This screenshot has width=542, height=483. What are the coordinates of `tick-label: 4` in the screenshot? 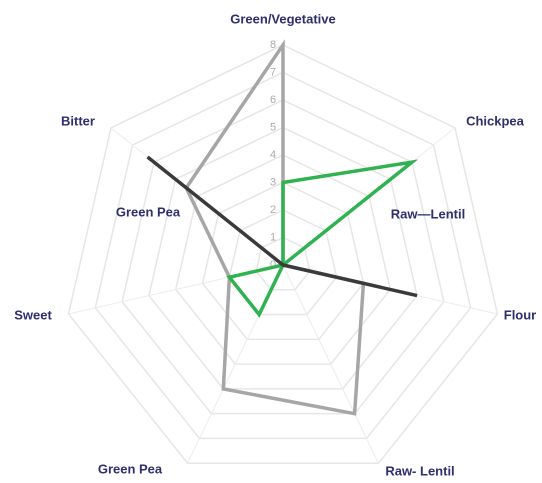 It's located at (273, 155).